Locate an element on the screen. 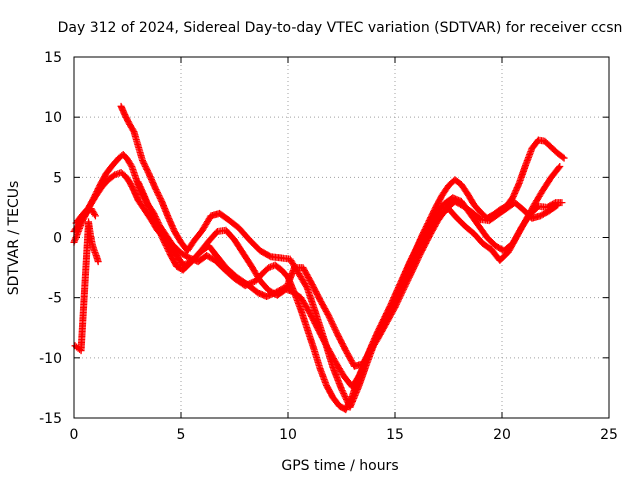 This screenshot has width=640, height=480. x-tick-label: 15 is located at coordinates (395, 435).